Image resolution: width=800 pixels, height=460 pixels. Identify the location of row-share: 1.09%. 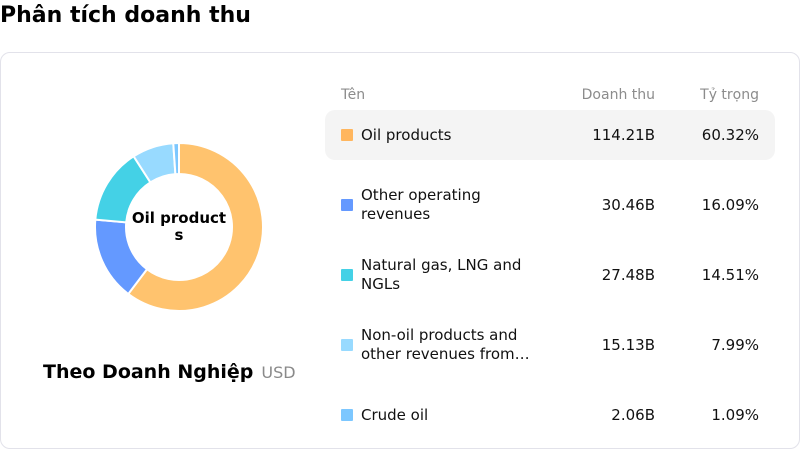
(735, 415).